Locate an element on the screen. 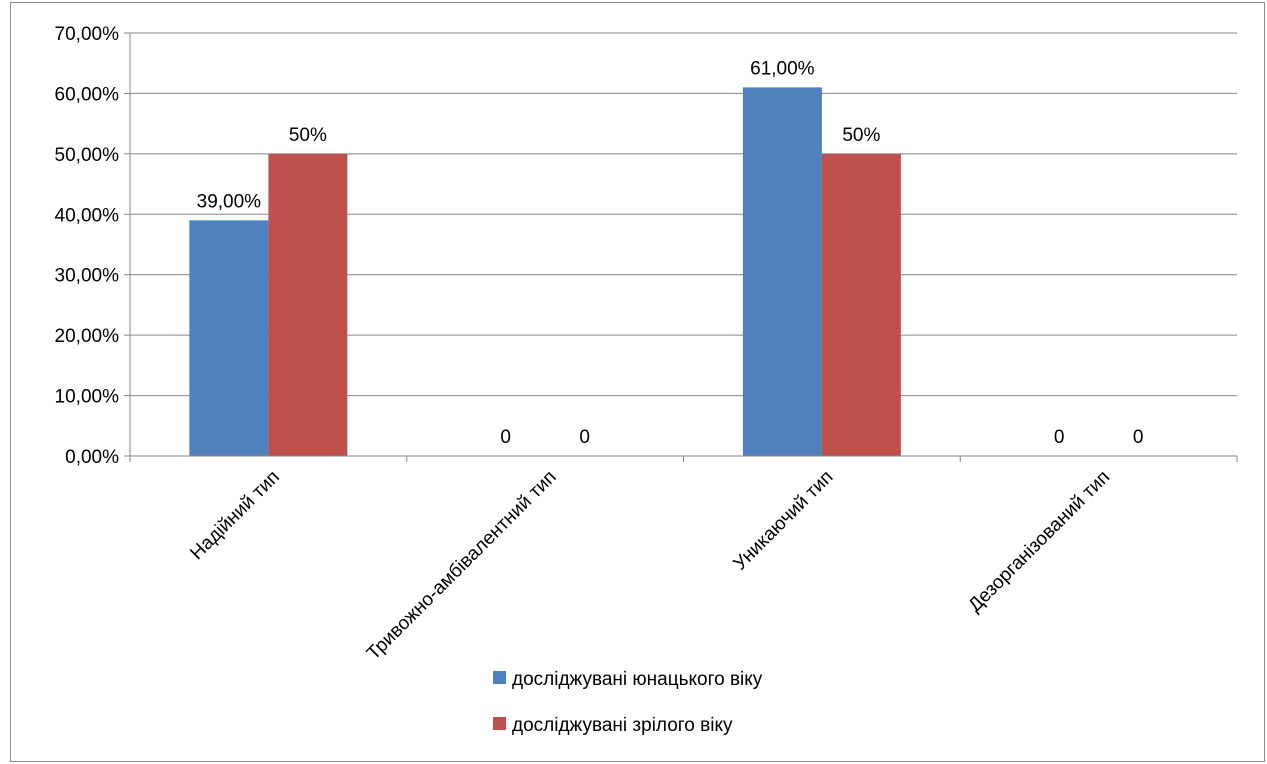 The height and width of the screenshot is (764, 1267). y-tick-label: 70,00% is located at coordinates (87, 34).